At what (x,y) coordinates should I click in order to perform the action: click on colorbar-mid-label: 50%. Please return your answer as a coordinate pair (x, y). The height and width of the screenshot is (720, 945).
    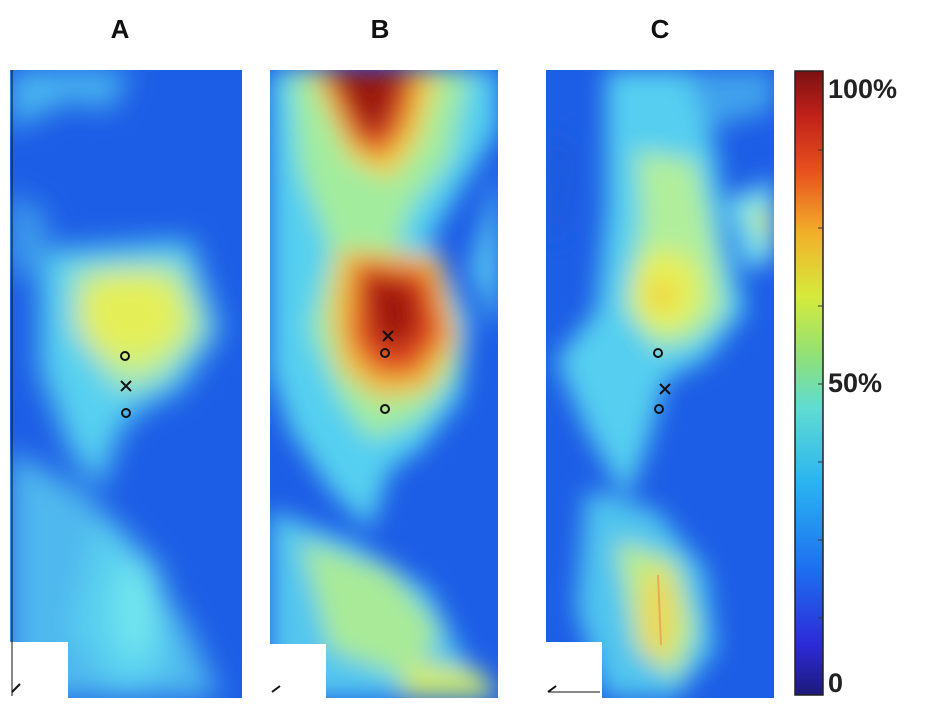
    Looking at the image, I should click on (855, 383).